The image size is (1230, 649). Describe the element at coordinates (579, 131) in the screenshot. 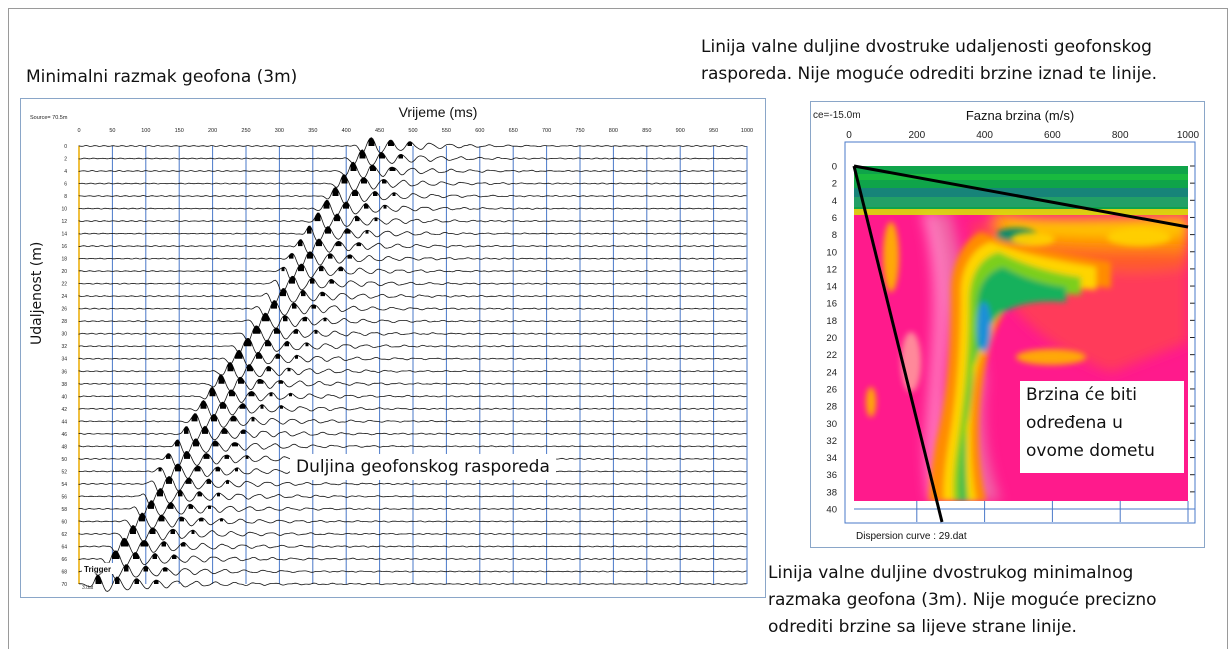

I see `seismogram-x-tick: 750` at that location.